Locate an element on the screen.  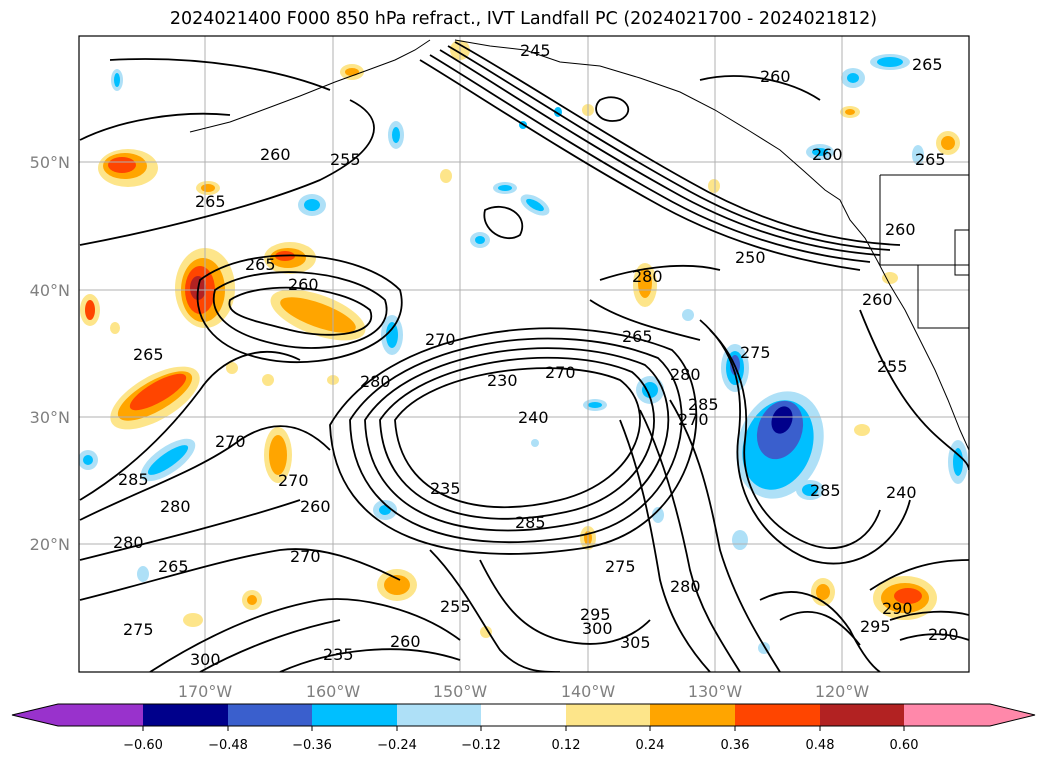
latitude-labels: 50°N 40°N 30°N 20°N is located at coordinates (50, 353).